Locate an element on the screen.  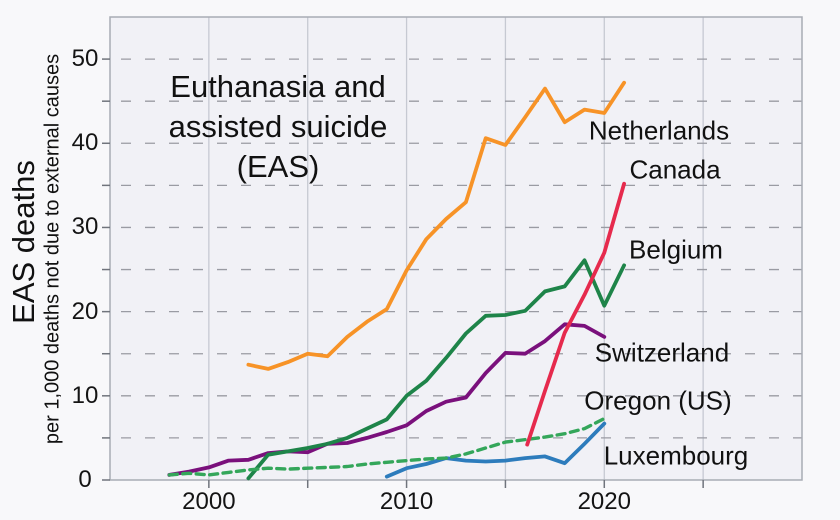
y-tick-label-30: 30 is located at coordinates (85, 227).